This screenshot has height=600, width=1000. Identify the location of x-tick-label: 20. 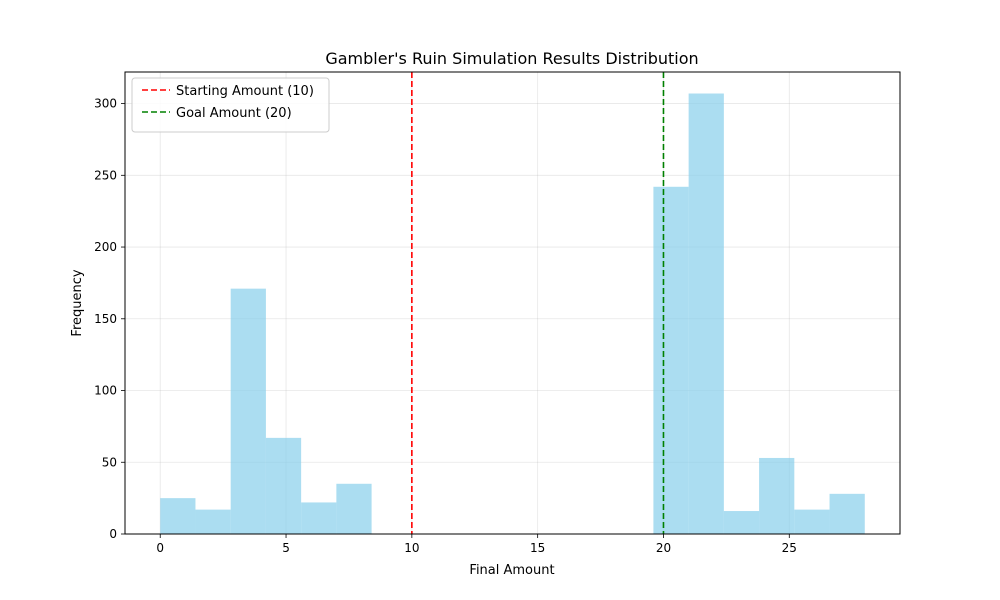
(663, 548).